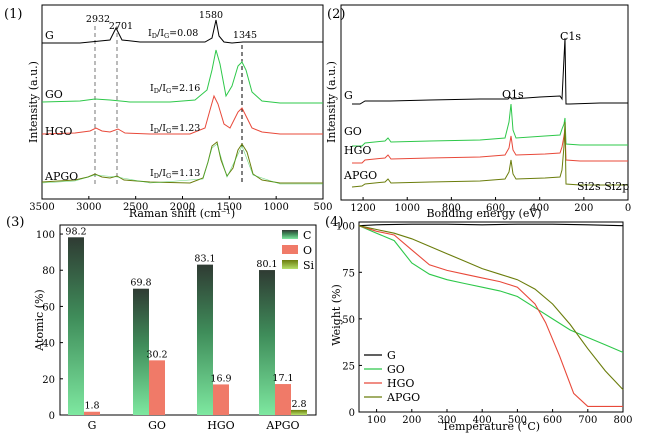 Image resolution: width=646 pixels, height=437 pixels. What do you see at coordinates (48, 271) in the screenshot?
I see `atomic-y-tick-label: 80` at bounding box center [48, 271].